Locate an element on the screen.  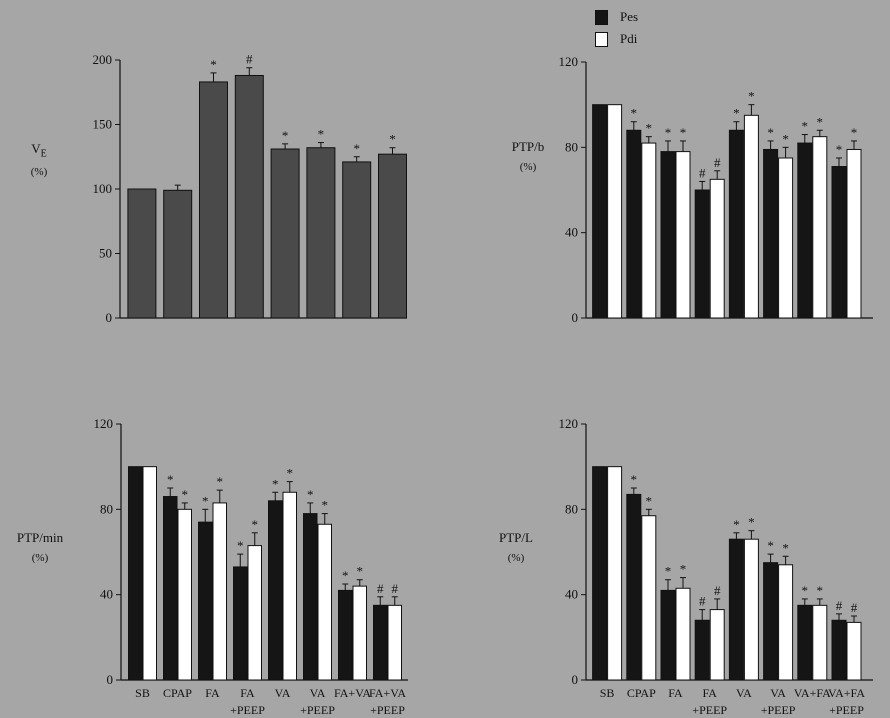
ptpl-y-tick-label: 80 is located at coordinates (571, 508).